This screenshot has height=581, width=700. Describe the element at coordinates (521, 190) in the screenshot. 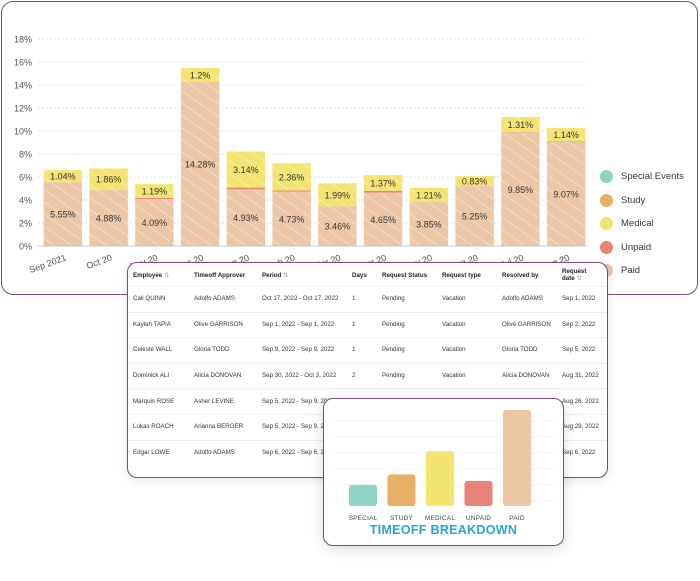

I see `bar-paid-label: 9.85%` at that location.